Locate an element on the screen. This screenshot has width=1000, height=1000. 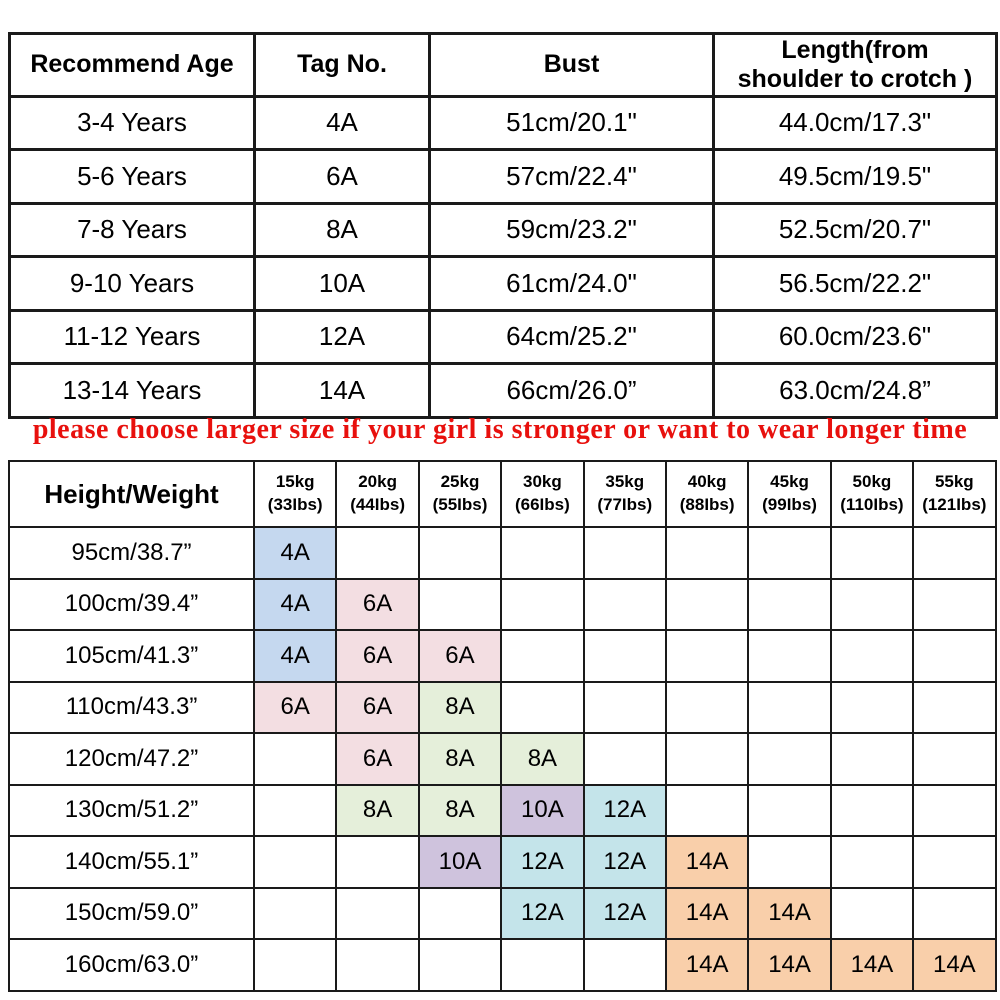
height-cell: 105cm/41.3” is located at coordinates (131, 656).